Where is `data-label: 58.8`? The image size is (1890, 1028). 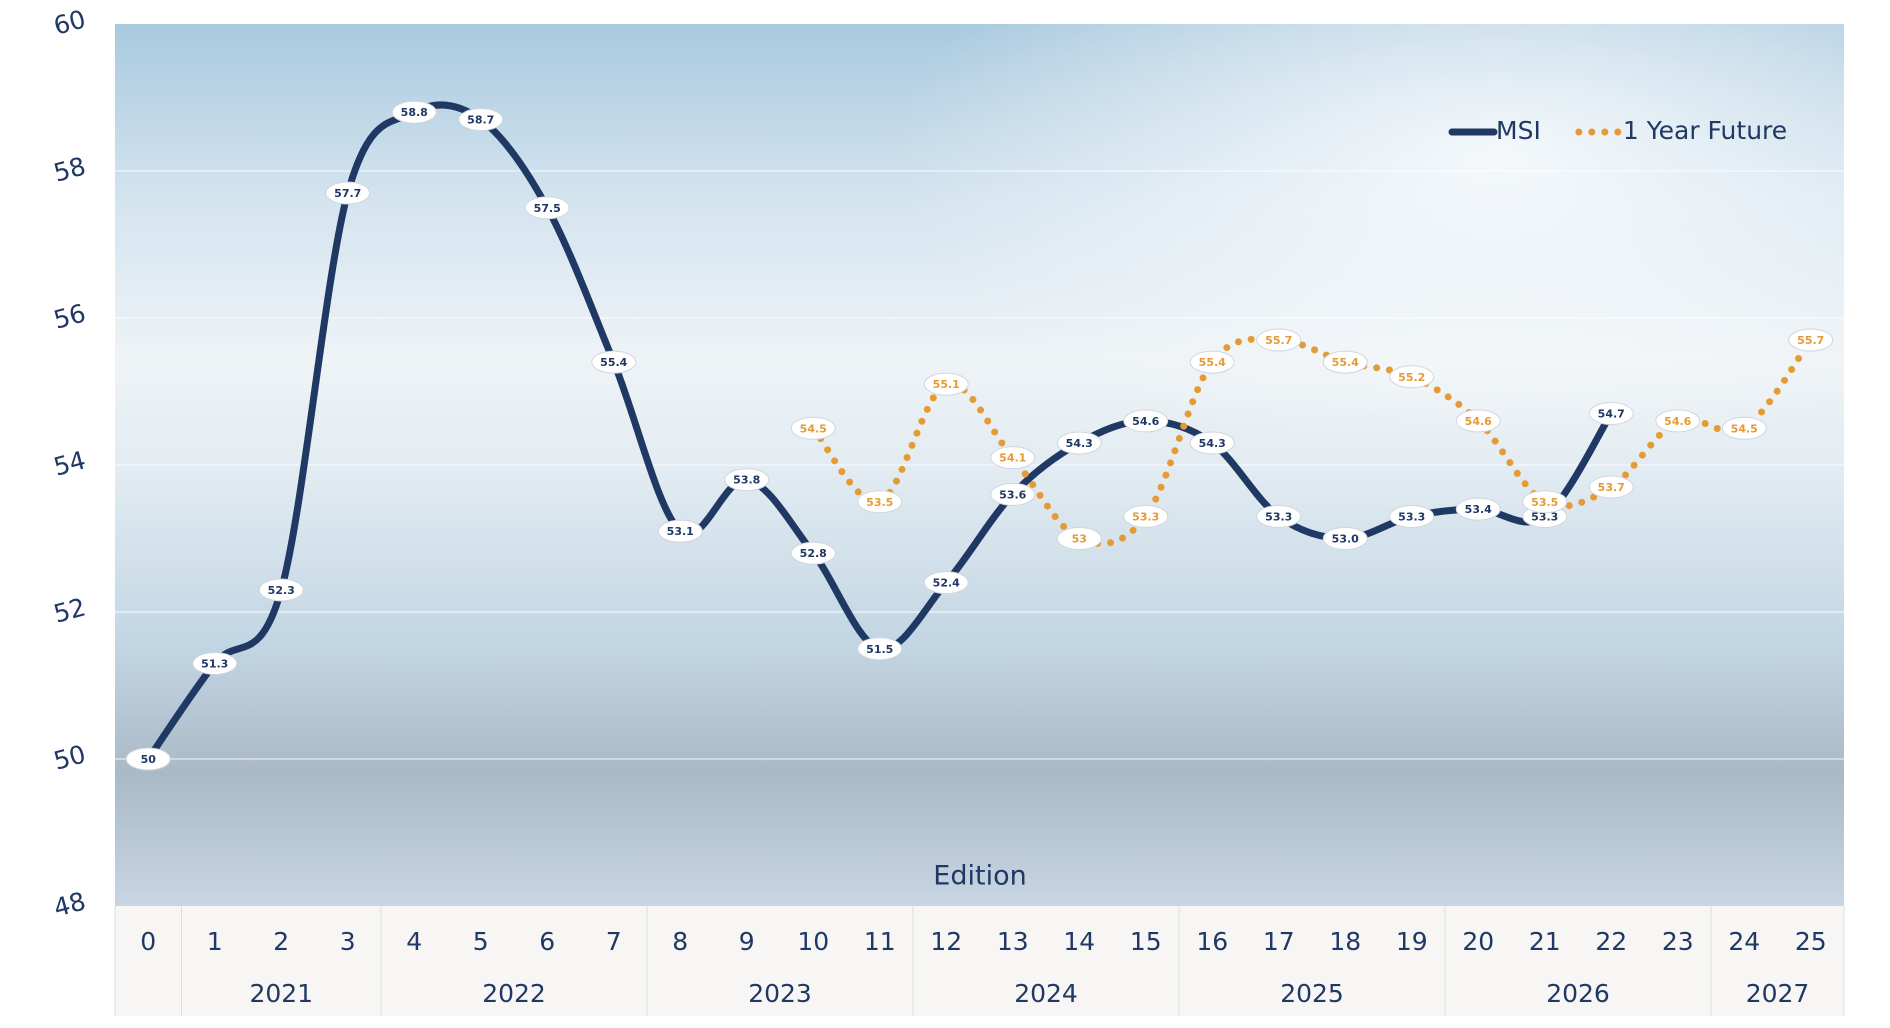
data-label: 58.8 is located at coordinates (414, 112).